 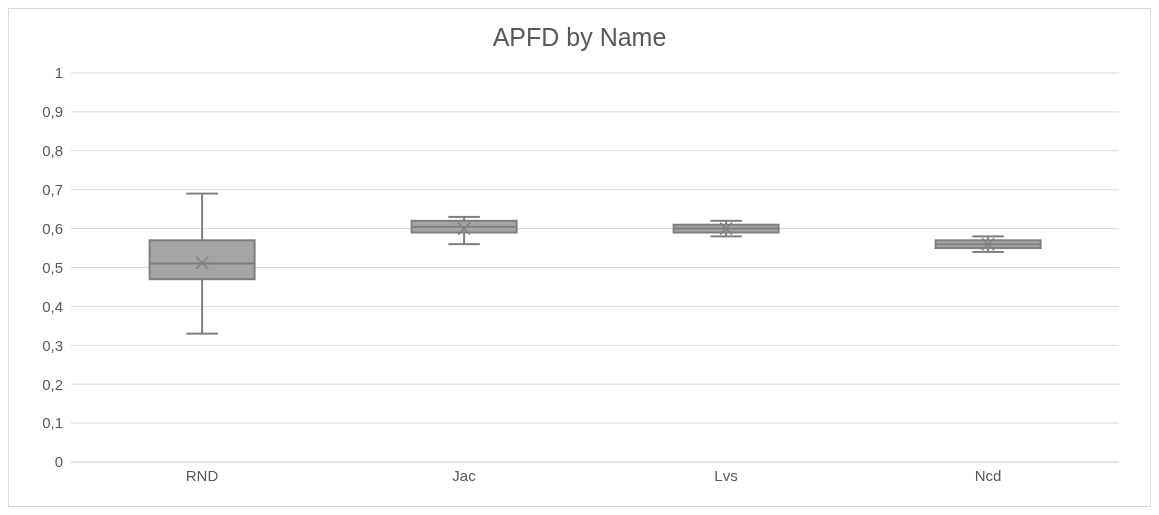 What do you see at coordinates (52, 151) in the screenshot?
I see `y-tick-label: 0,8` at bounding box center [52, 151].